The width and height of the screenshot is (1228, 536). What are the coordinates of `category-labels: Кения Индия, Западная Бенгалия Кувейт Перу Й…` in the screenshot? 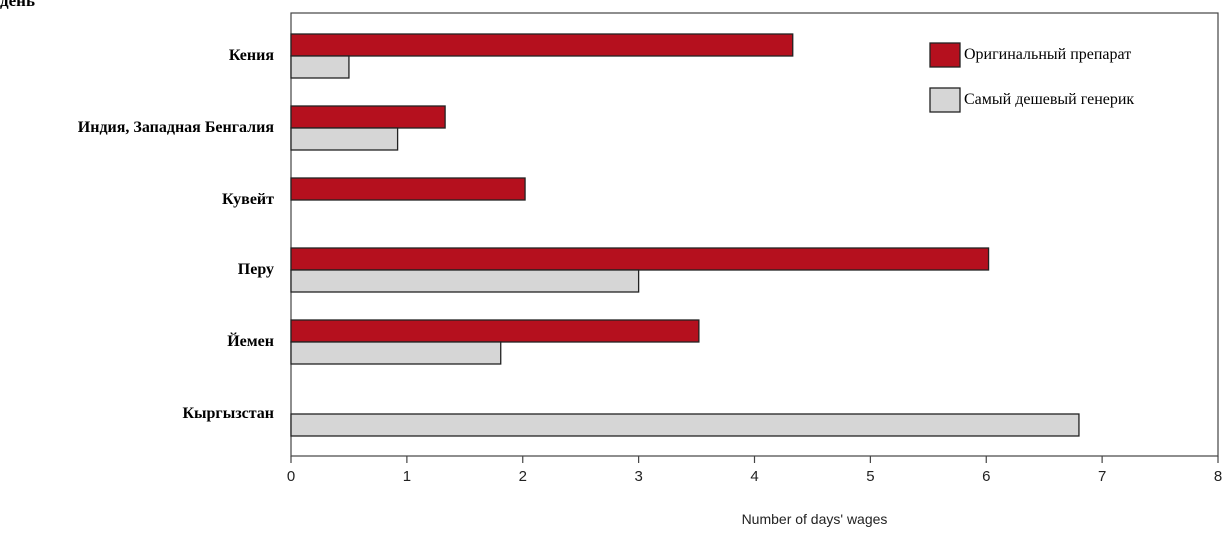 It's located at (176, 234).